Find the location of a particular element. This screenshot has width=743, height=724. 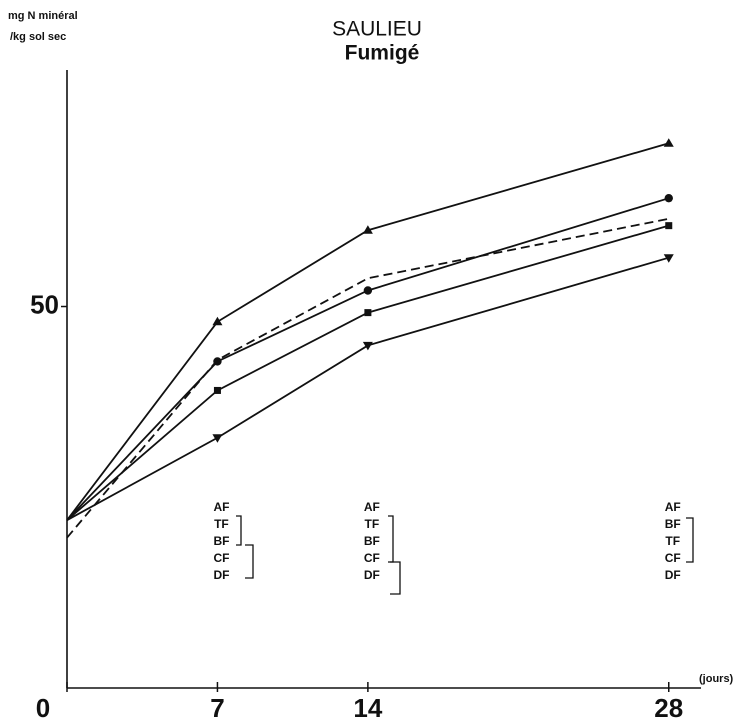

x-tick-label: 0 is located at coordinates (43, 708).